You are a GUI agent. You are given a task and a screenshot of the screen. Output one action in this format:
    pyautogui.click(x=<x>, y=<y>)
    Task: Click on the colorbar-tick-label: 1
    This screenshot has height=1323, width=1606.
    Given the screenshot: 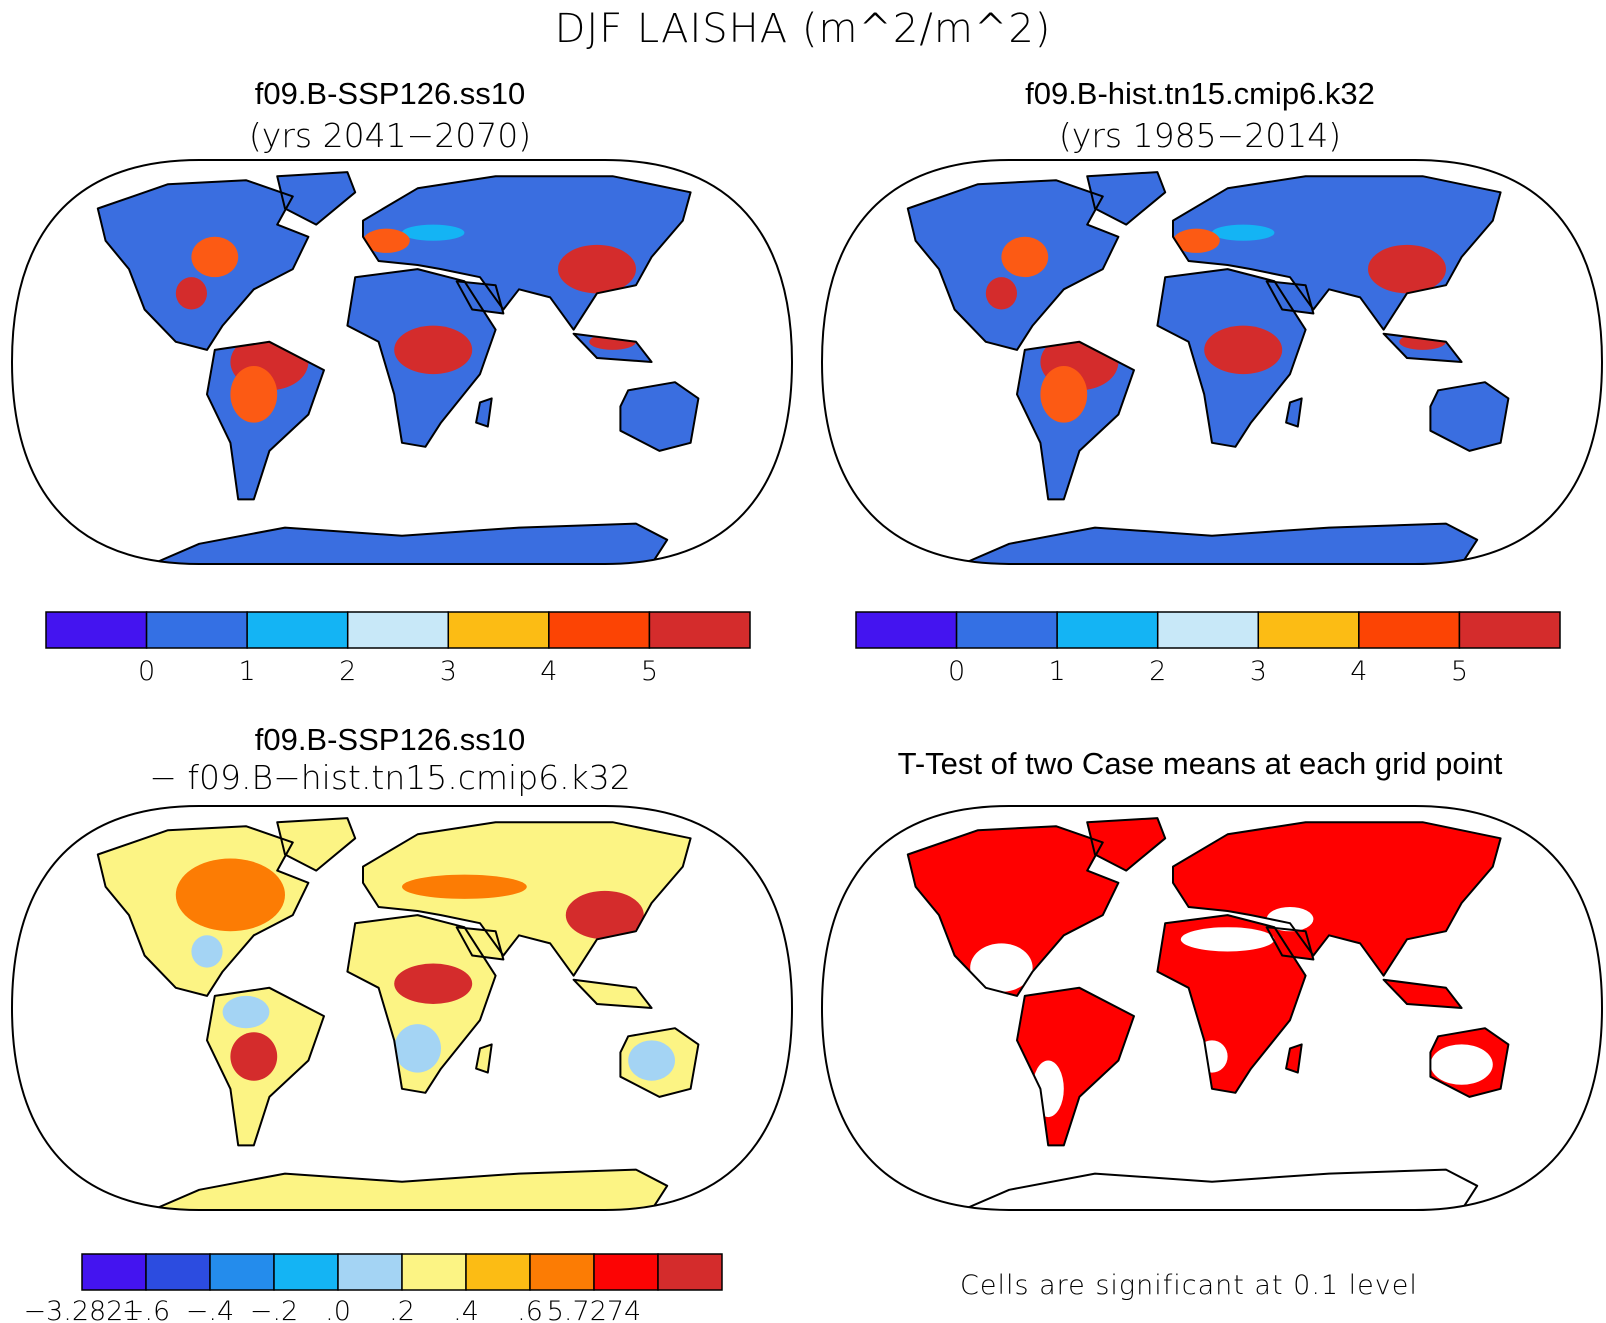 What is the action you would take?
    pyautogui.click(x=247, y=671)
    